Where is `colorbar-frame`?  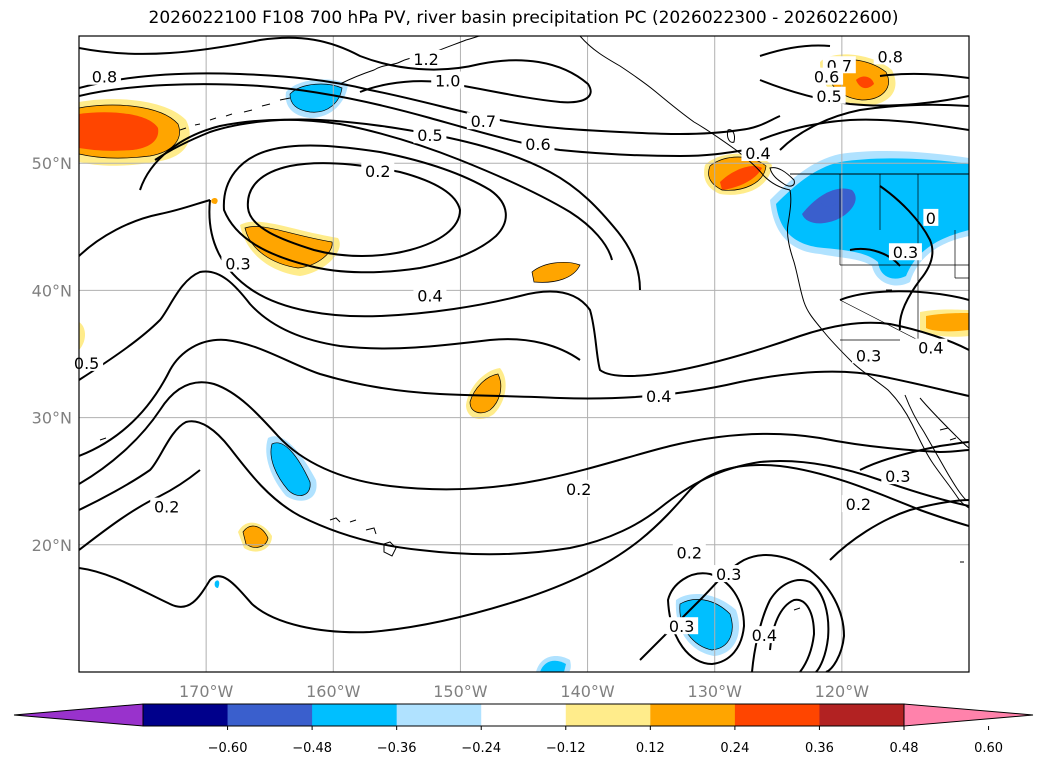 colorbar-frame is located at coordinates (523, 715).